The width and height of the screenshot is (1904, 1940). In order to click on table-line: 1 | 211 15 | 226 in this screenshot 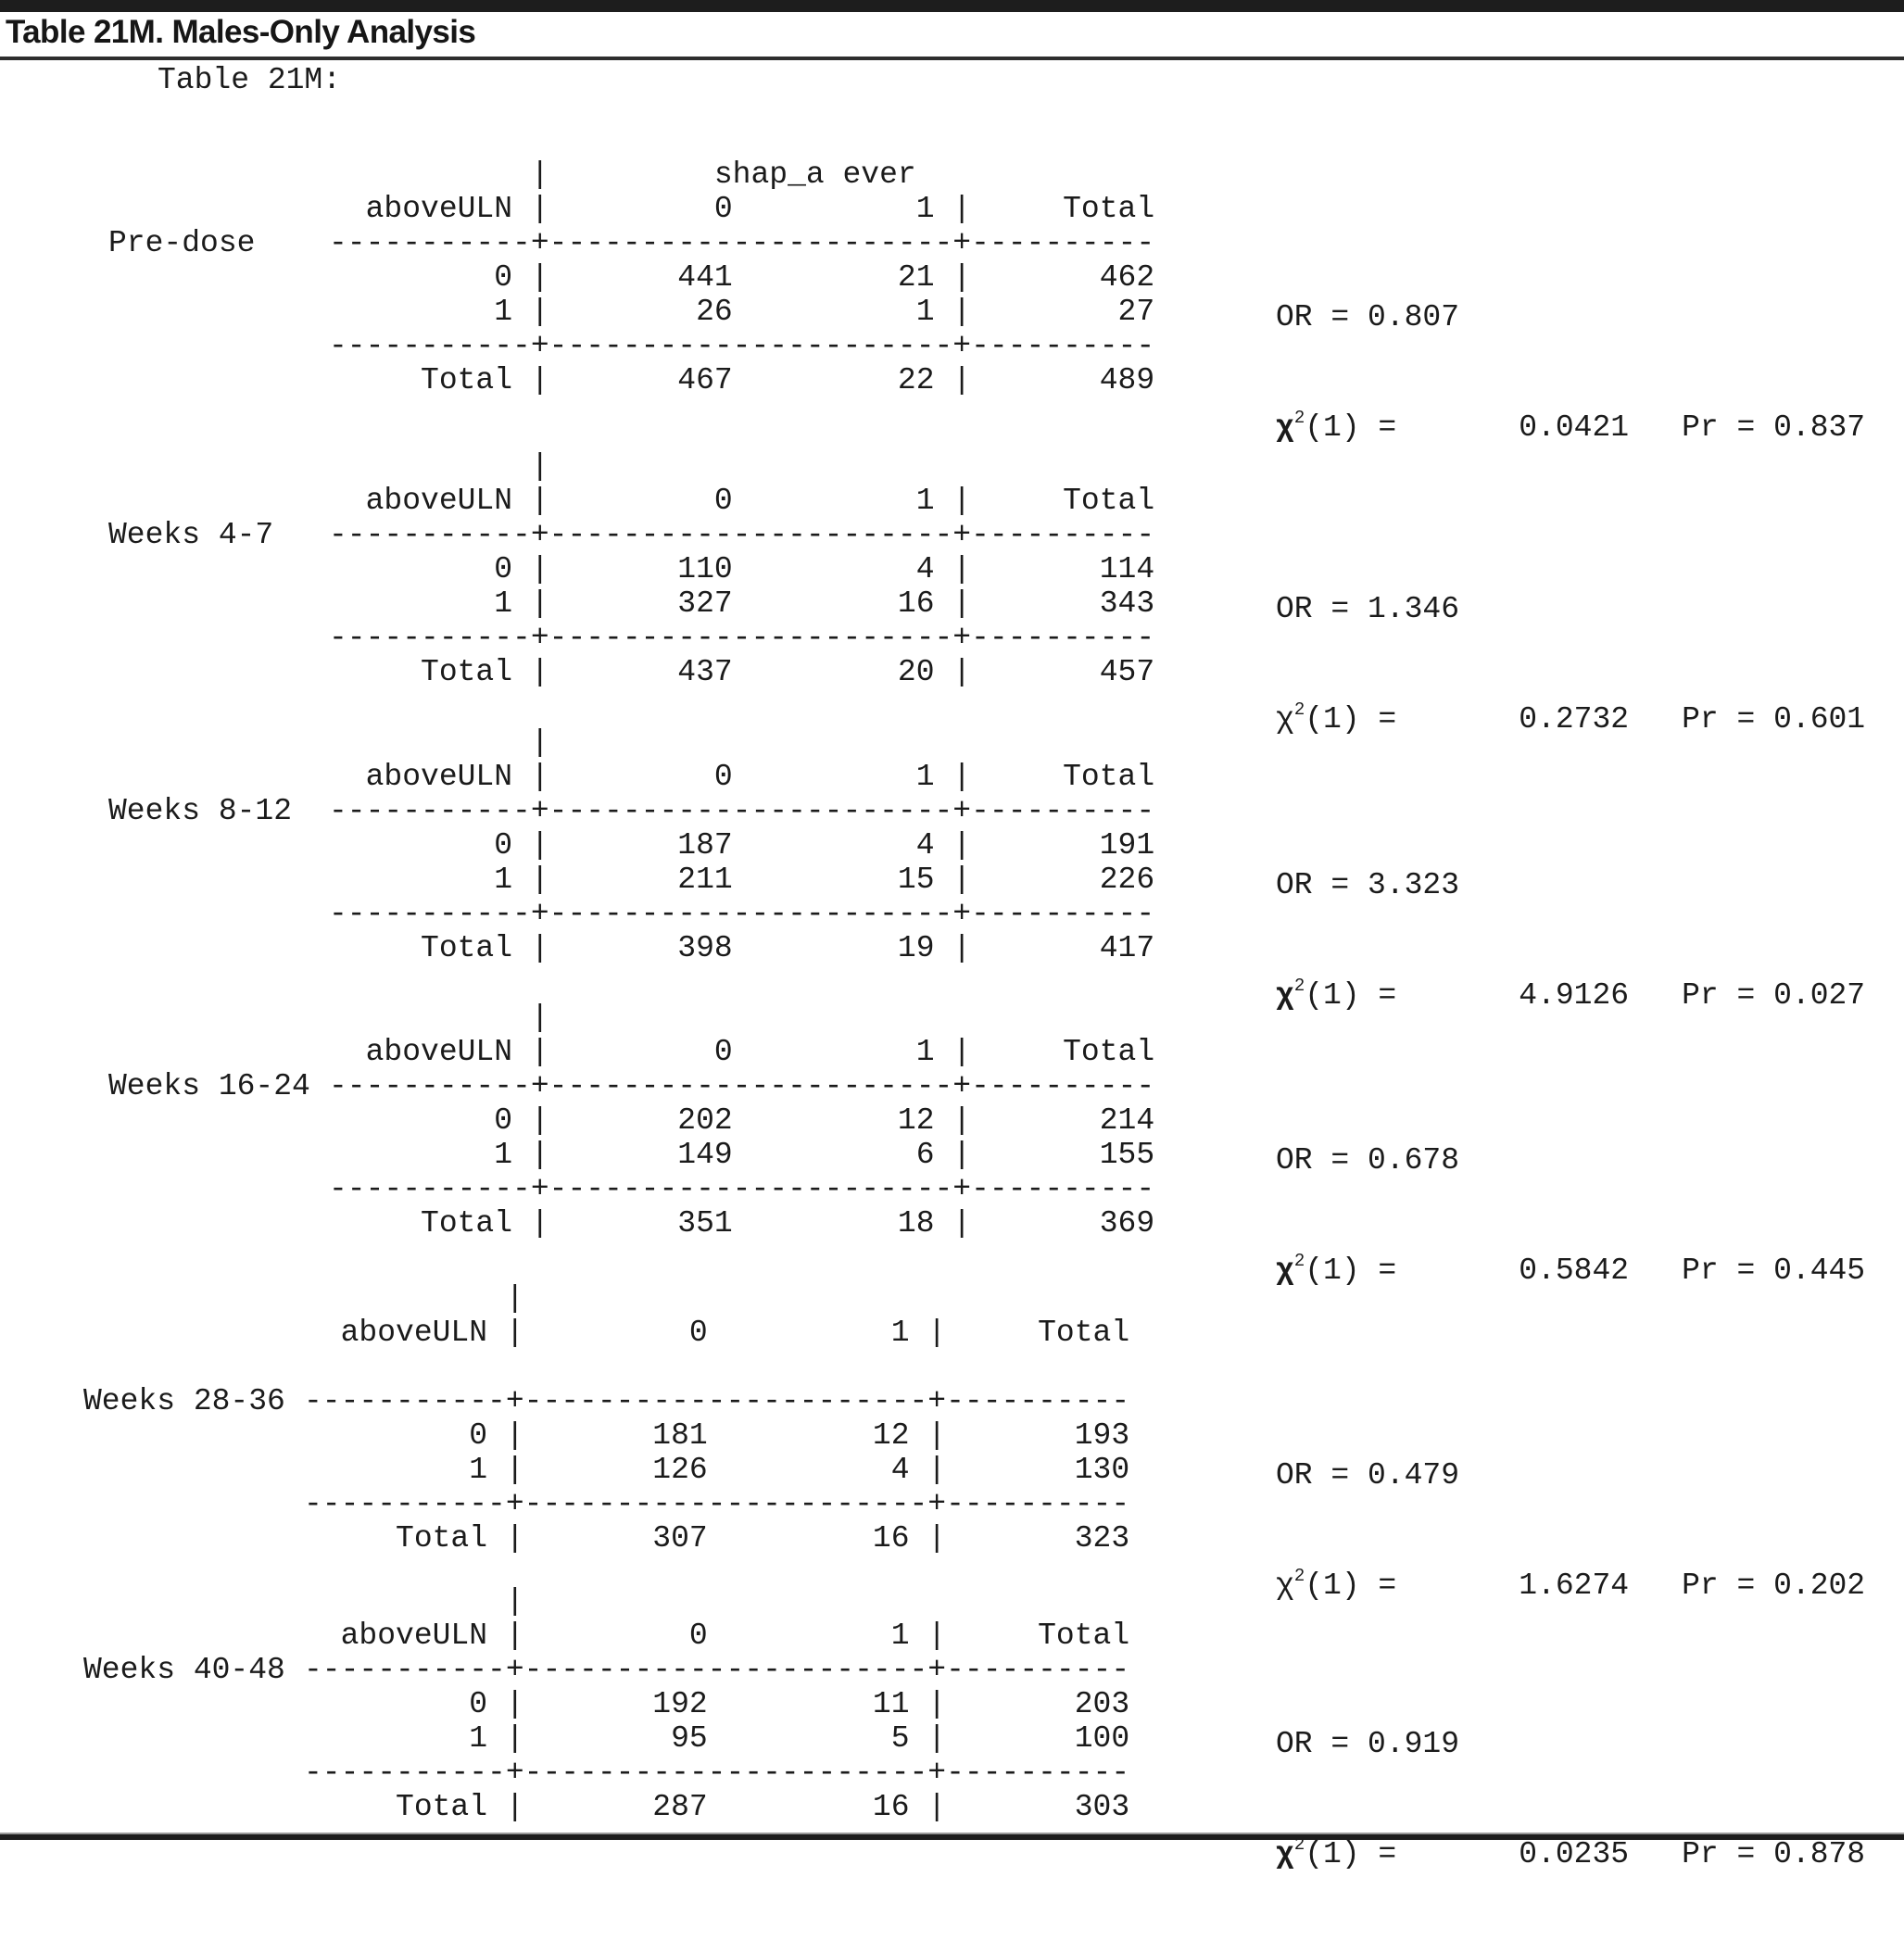, I will do `click(742, 880)`.